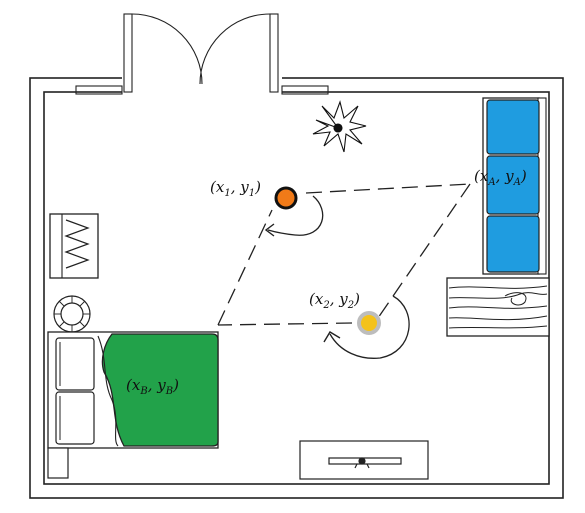  I want to click on label-posB: (xB, yB), so click(152, 386).